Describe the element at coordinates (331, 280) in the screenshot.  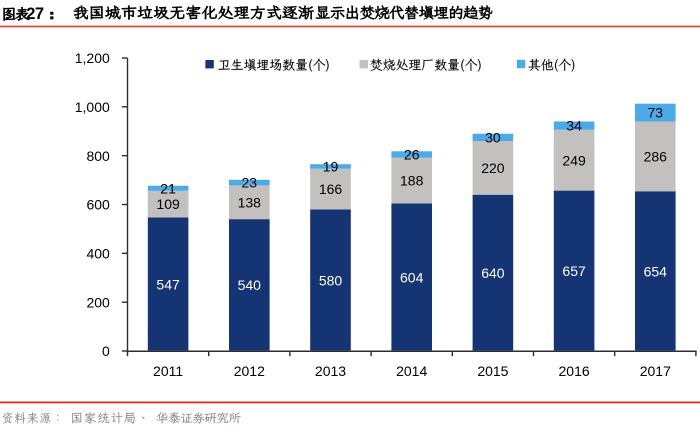
I see `svg-text: 580` at that location.